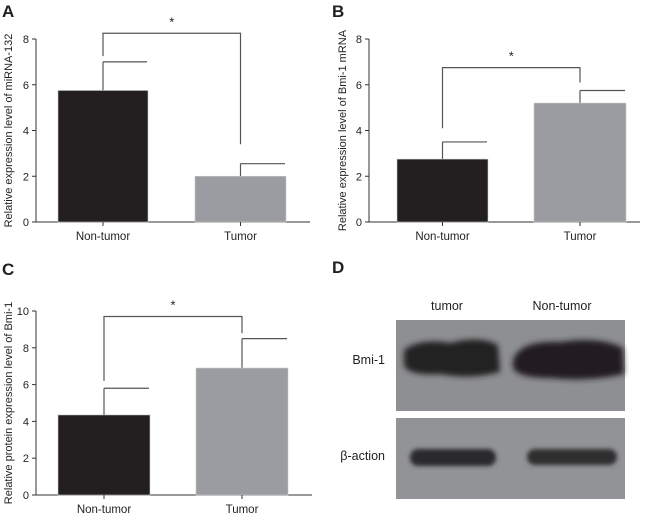 The height and width of the screenshot is (529, 650). What do you see at coordinates (23, 312) in the screenshot?
I see `y-tick-label: 10` at bounding box center [23, 312].